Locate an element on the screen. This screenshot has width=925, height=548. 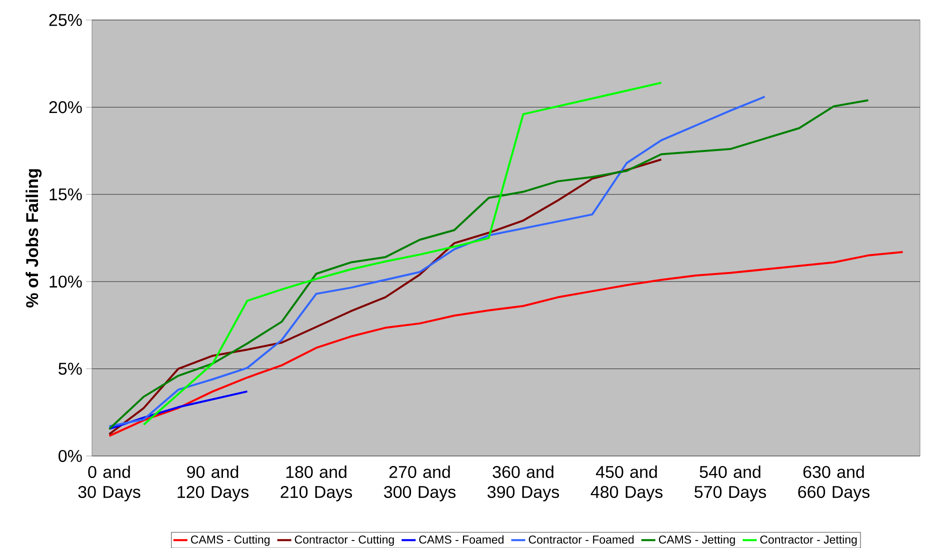
x-tick-label: 180 and 210 Days is located at coordinates (316, 484).